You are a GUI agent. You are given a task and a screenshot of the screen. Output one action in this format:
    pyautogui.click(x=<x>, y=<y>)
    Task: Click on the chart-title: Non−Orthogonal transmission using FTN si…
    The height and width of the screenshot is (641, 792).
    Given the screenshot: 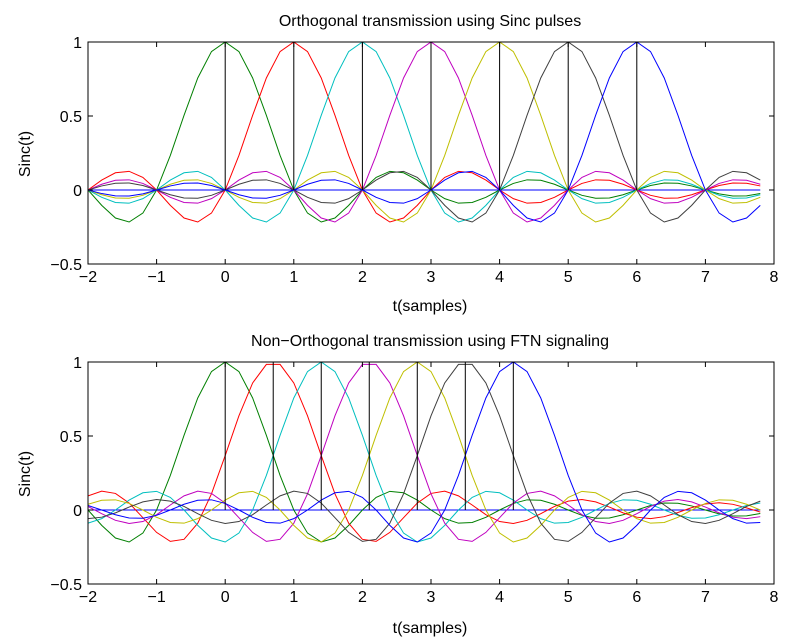 What is the action you would take?
    pyautogui.click(x=430, y=341)
    